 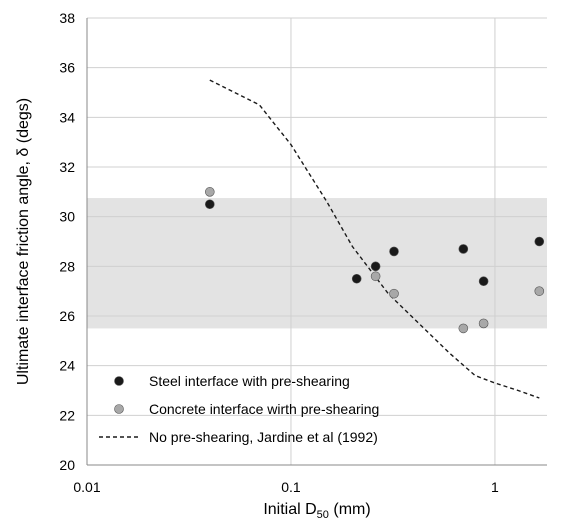 What do you see at coordinates (289, 509) in the screenshot?
I see `x-axis-label-main: Initial D` at bounding box center [289, 509].